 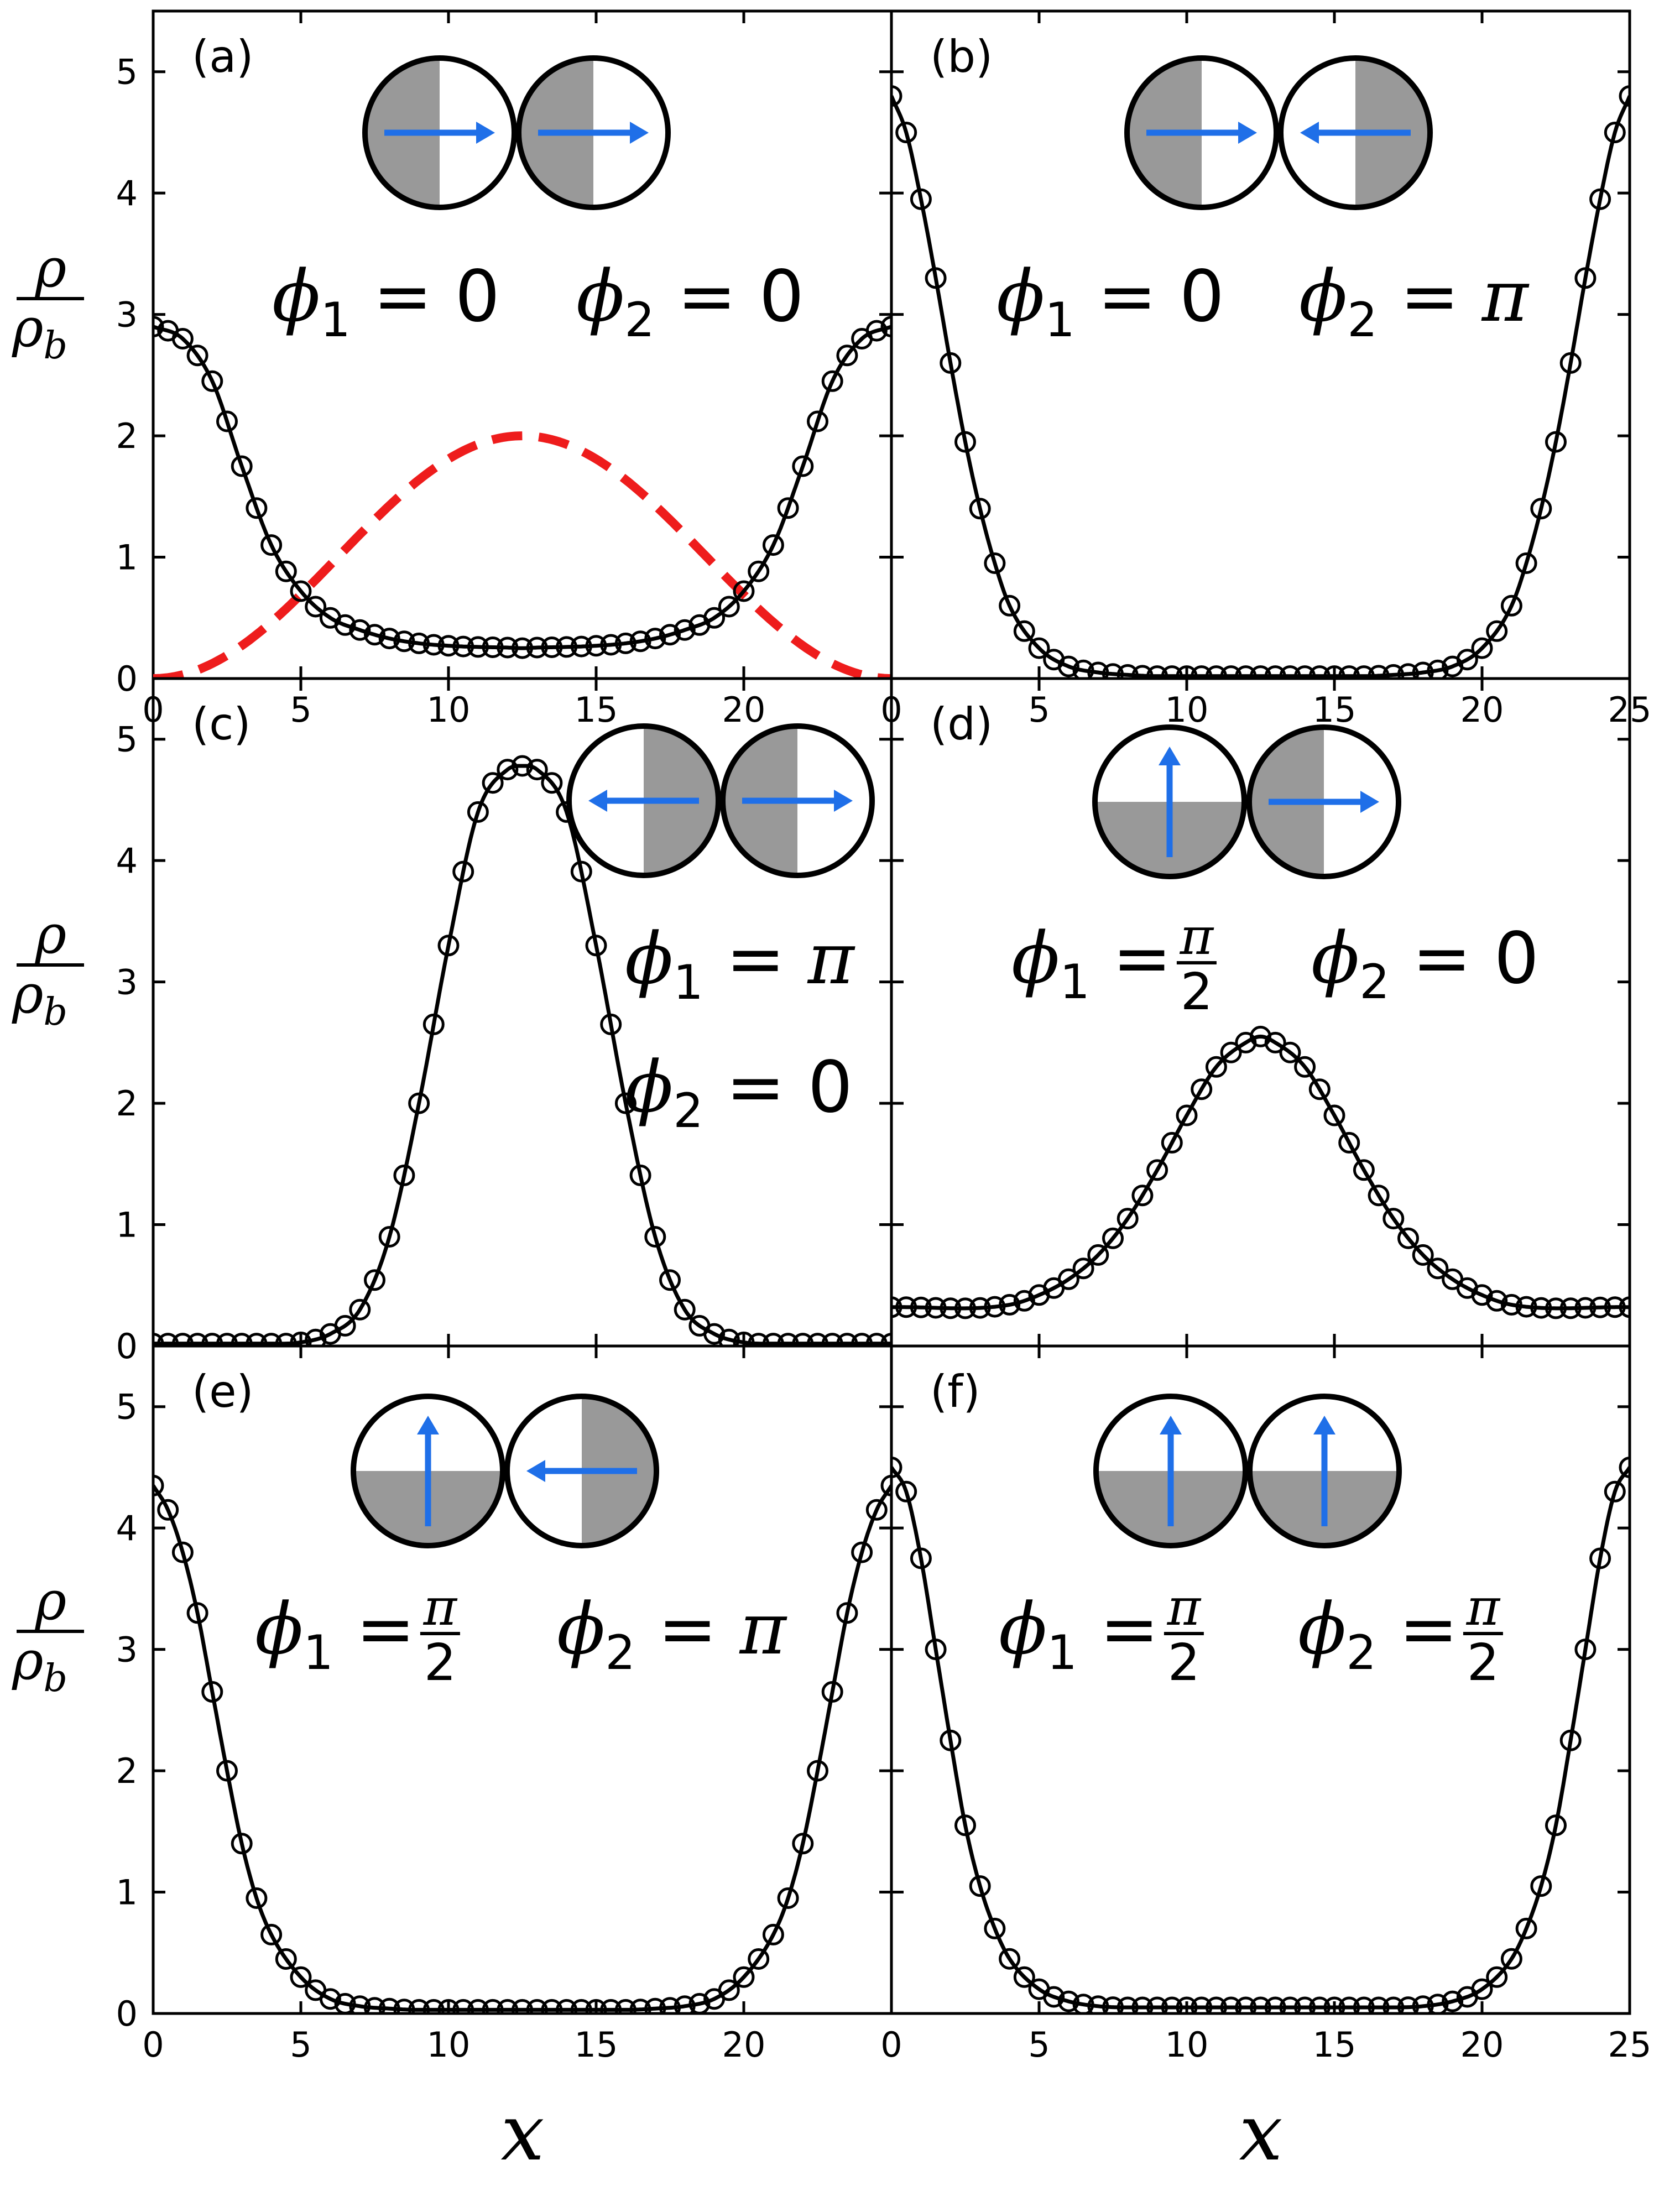 What do you see at coordinates (962, 724) in the screenshot?
I see `panel-label: (d)` at bounding box center [962, 724].